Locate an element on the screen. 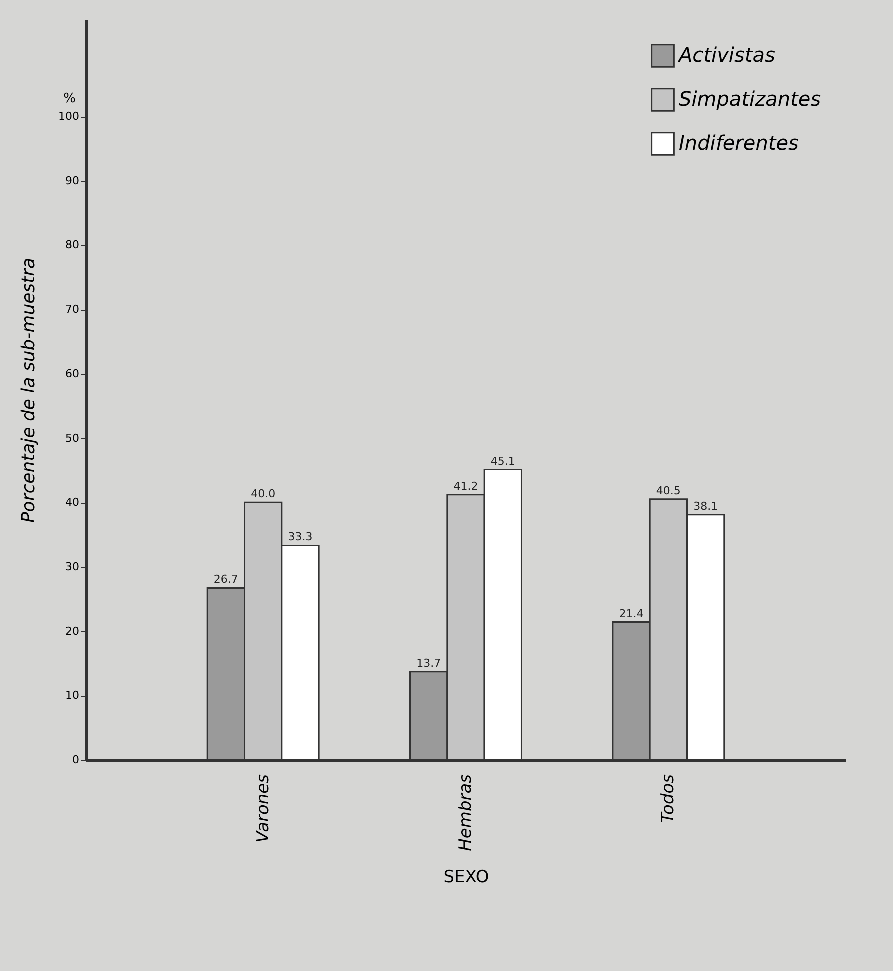  data-label: 33.3 is located at coordinates (300, 537).